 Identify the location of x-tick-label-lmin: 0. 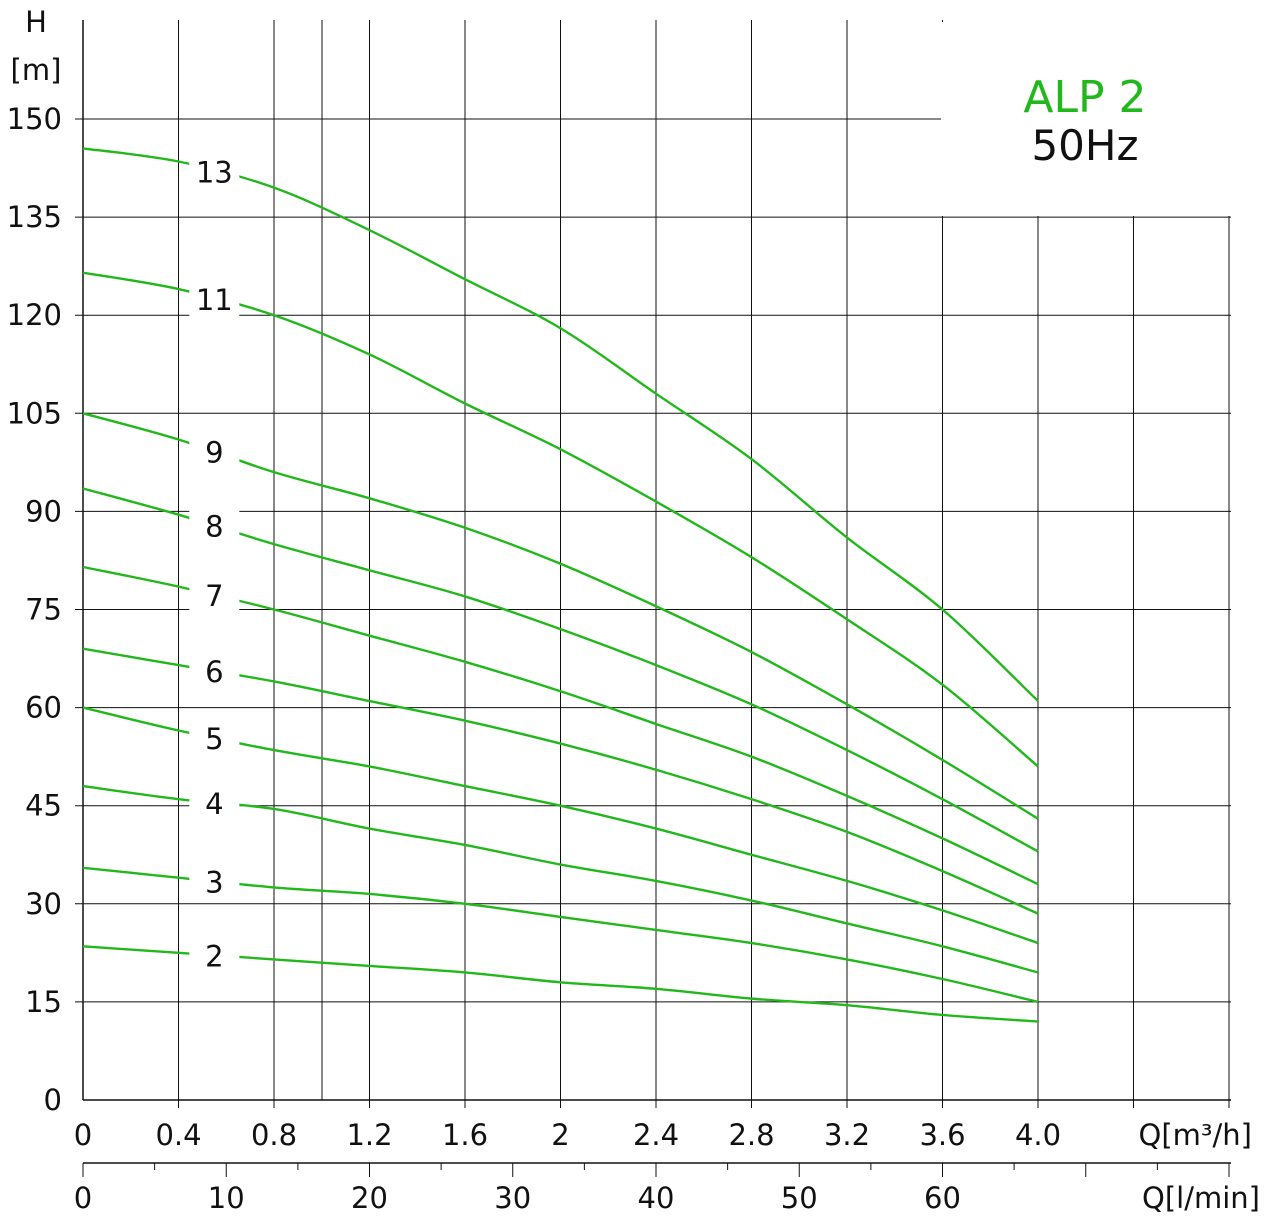
(83, 1198).